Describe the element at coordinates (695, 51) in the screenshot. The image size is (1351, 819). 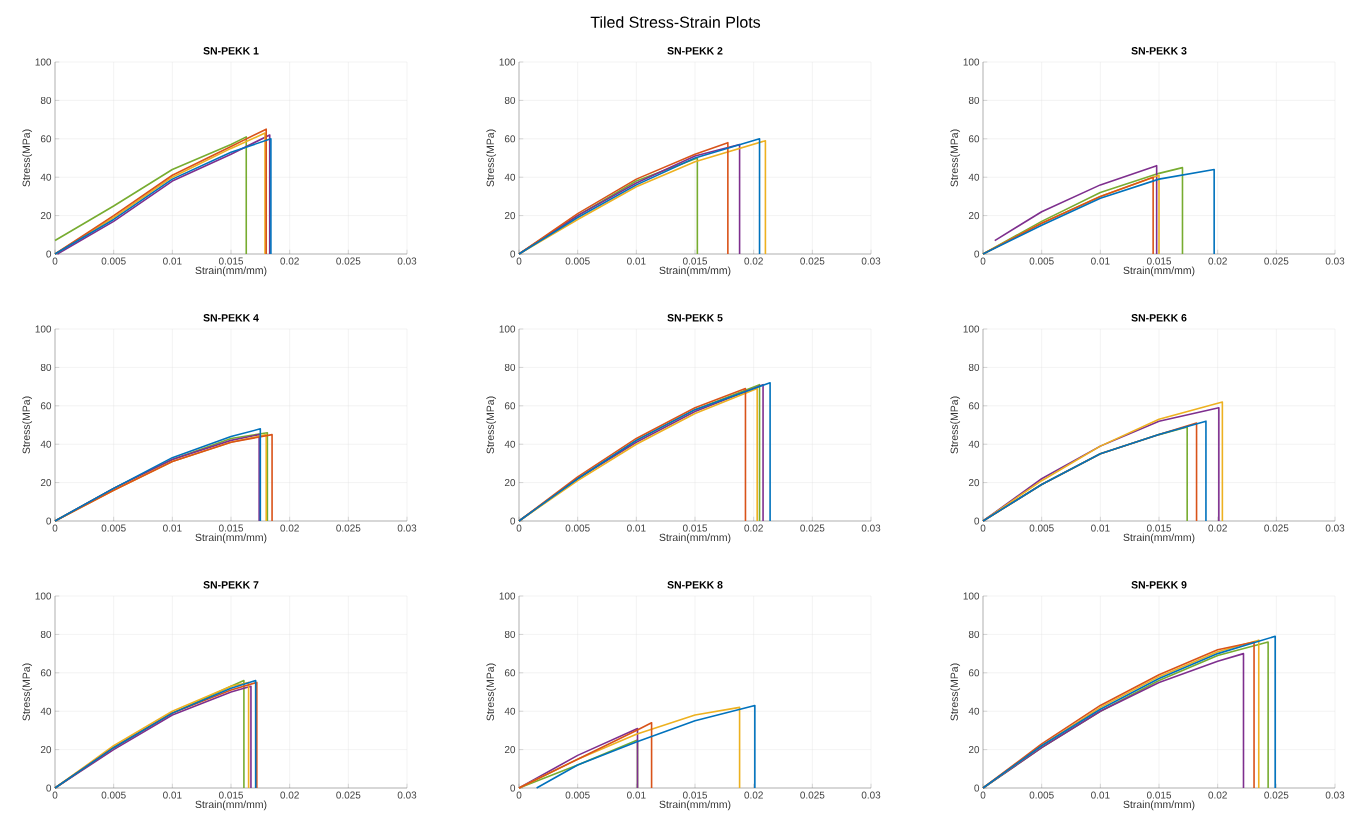
I see `chart-title: SN-PEKK 2` at that location.